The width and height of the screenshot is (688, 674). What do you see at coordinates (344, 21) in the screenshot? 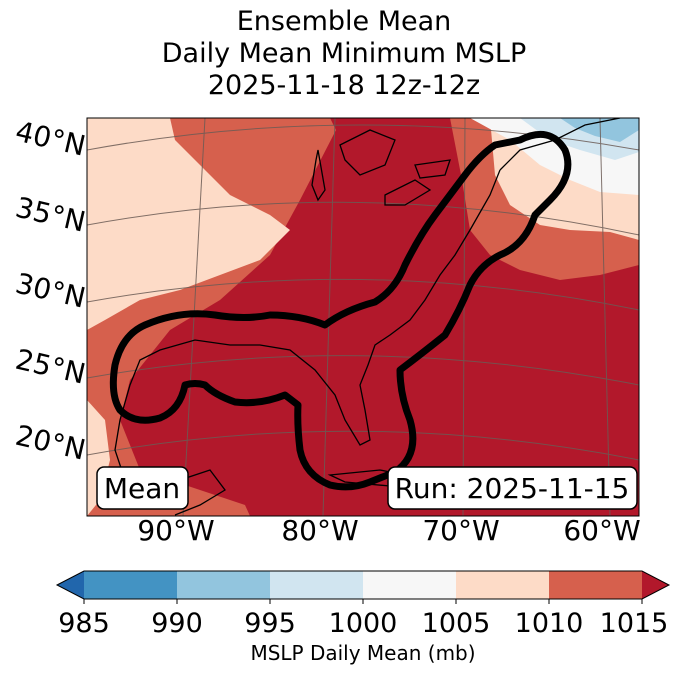
I see `title-line-1: Ensemble Mean` at bounding box center [344, 21].